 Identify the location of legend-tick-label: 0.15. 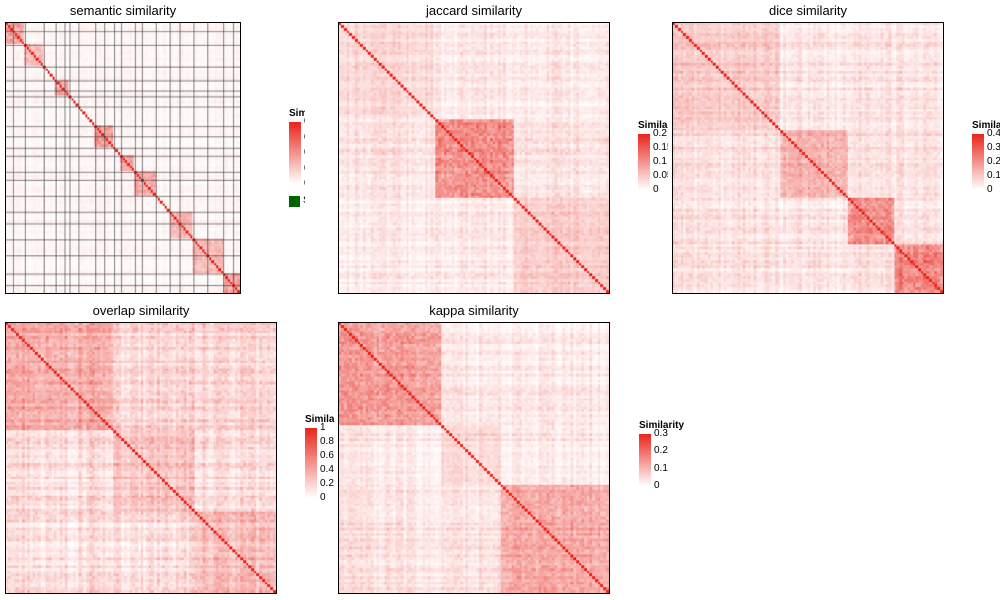
(660, 147).